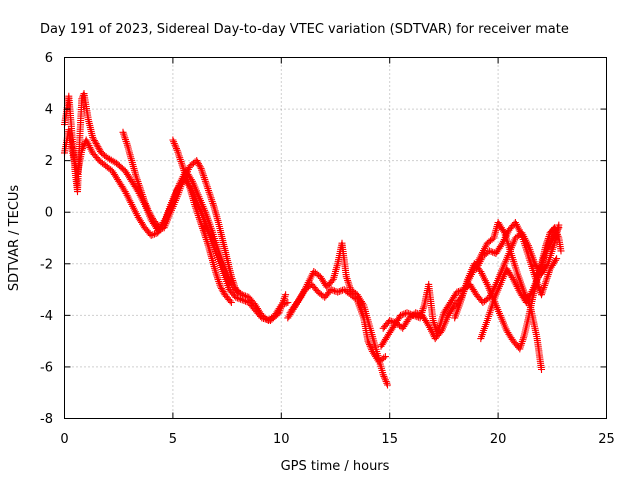 The image size is (640, 480). What do you see at coordinates (173, 439) in the screenshot?
I see `x-tick-label: 5` at bounding box center [173, 439].